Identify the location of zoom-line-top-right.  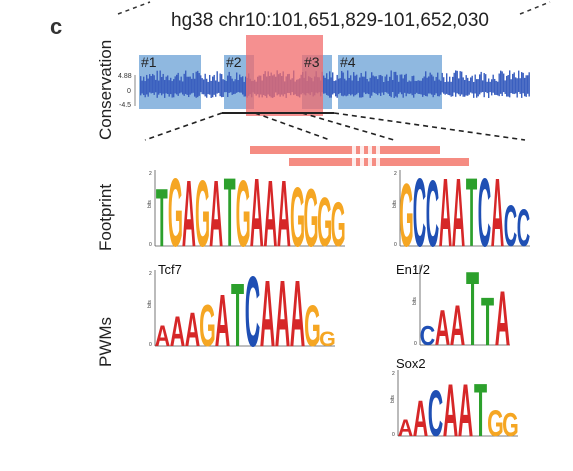
(535, 8).